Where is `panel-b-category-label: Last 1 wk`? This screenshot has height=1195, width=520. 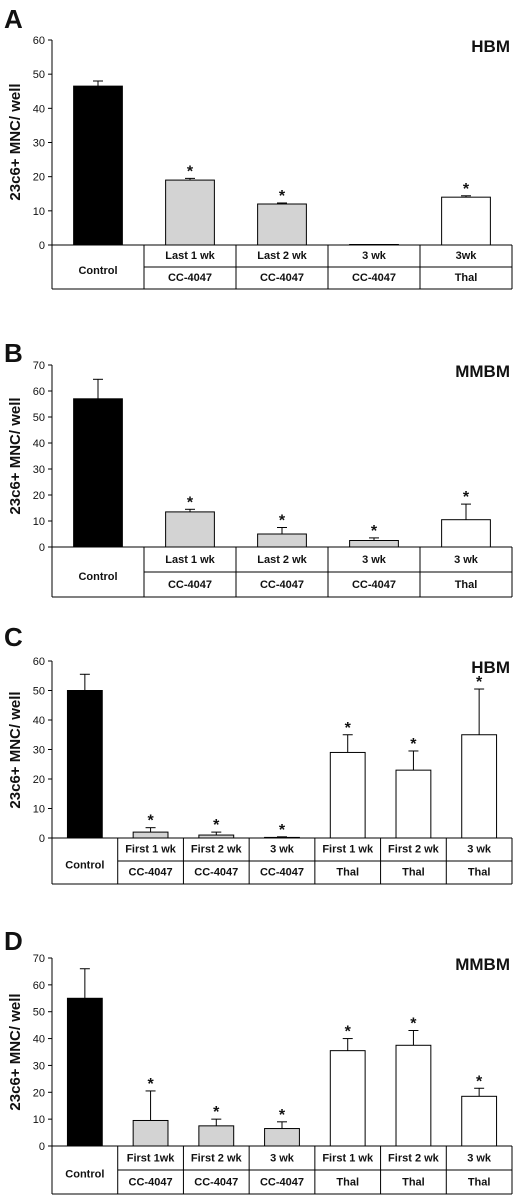
panel-b-category-label: Last 1 wk is located at coordinates (190, 560).